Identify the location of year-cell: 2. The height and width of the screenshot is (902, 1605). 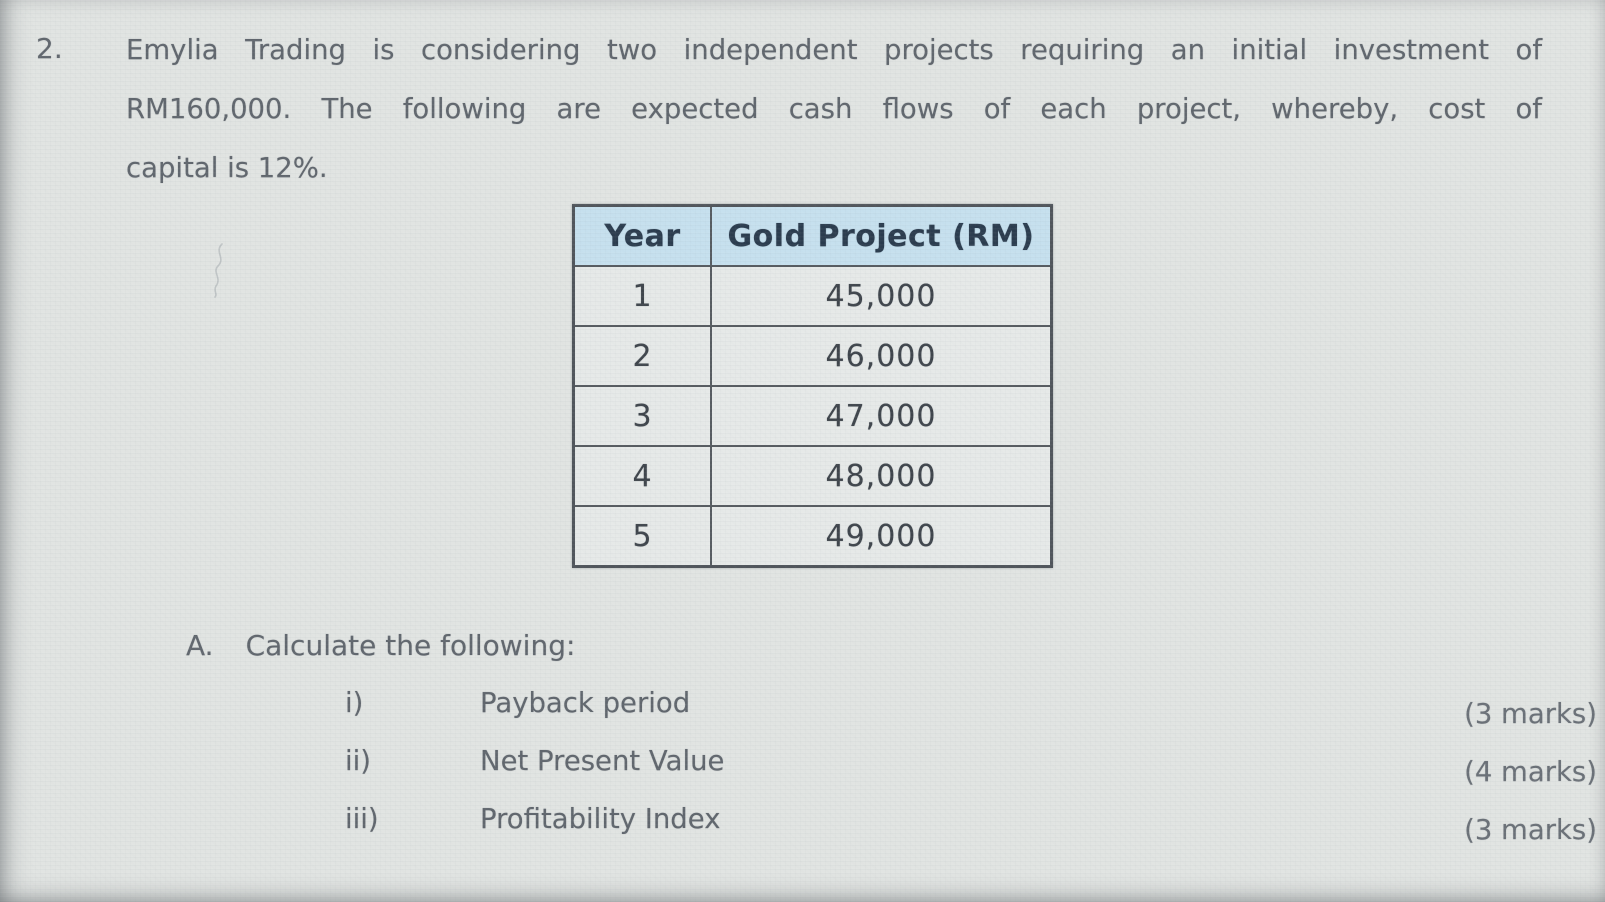
(643, 357).